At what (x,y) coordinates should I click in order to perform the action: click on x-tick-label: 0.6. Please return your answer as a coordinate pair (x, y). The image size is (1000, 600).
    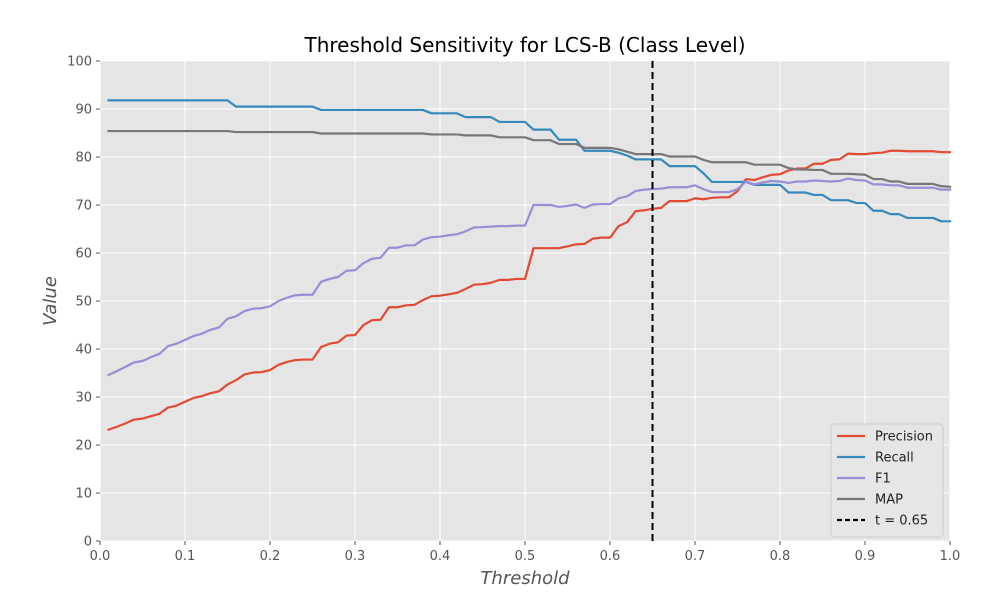
    Looking at the image, I should click on (610, 556).